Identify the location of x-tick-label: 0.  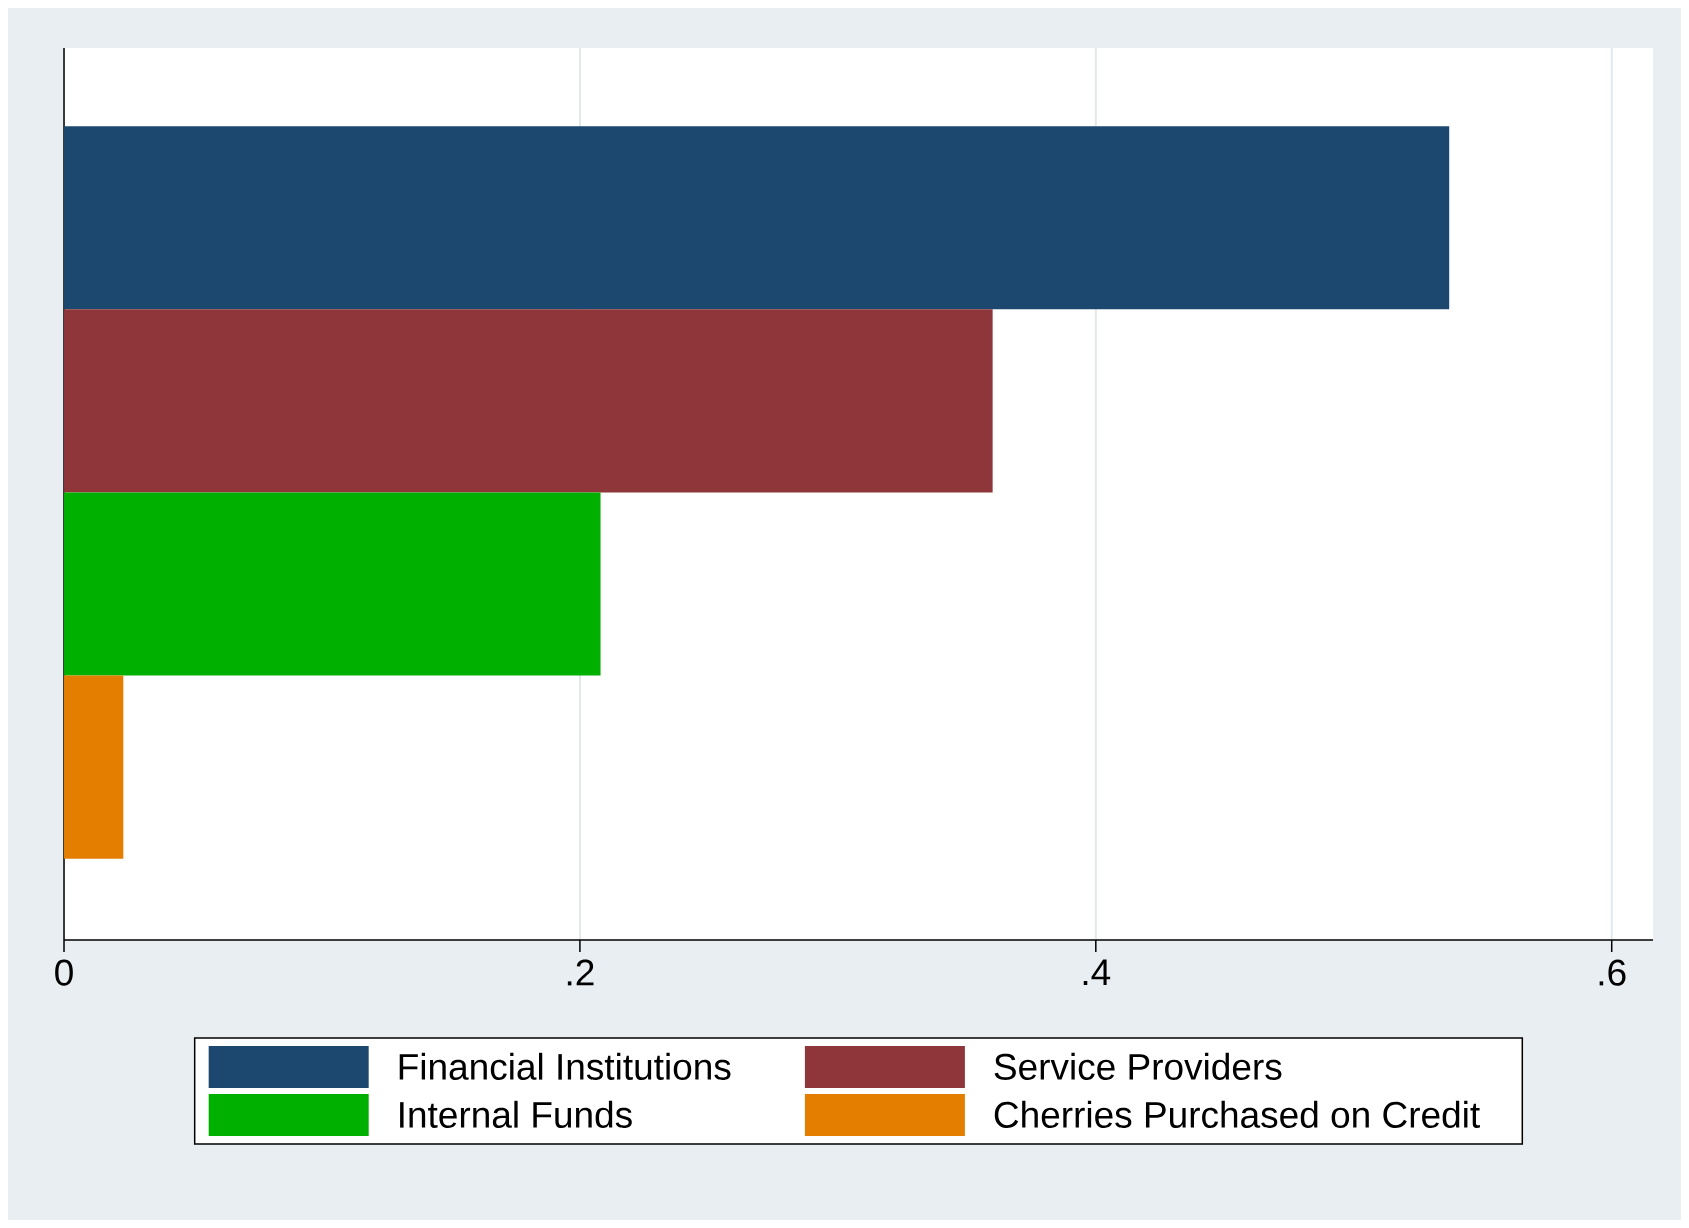
(64, 972).